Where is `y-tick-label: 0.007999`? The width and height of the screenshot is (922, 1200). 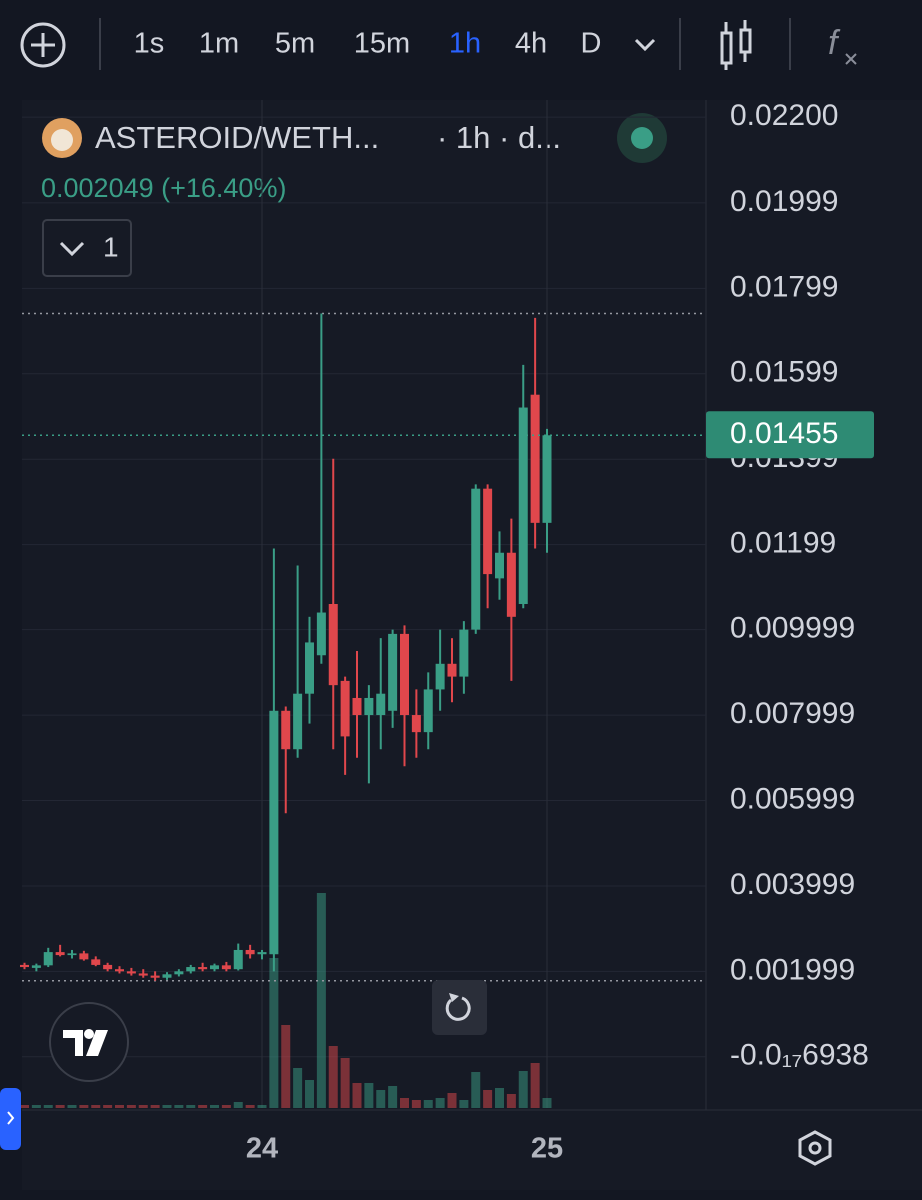 y-tick-label: 0.007999 is located at coordinates (792, 713).